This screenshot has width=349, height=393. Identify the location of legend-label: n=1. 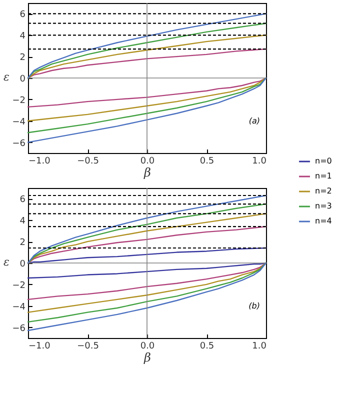
(323, 176).